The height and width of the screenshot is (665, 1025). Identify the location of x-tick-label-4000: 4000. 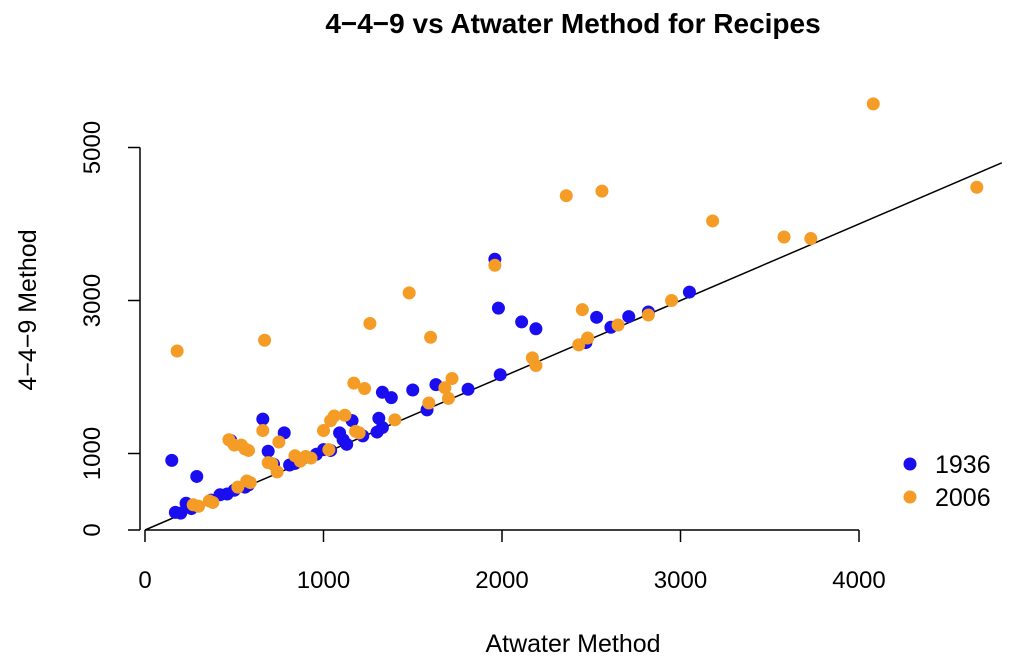
(858, 580).